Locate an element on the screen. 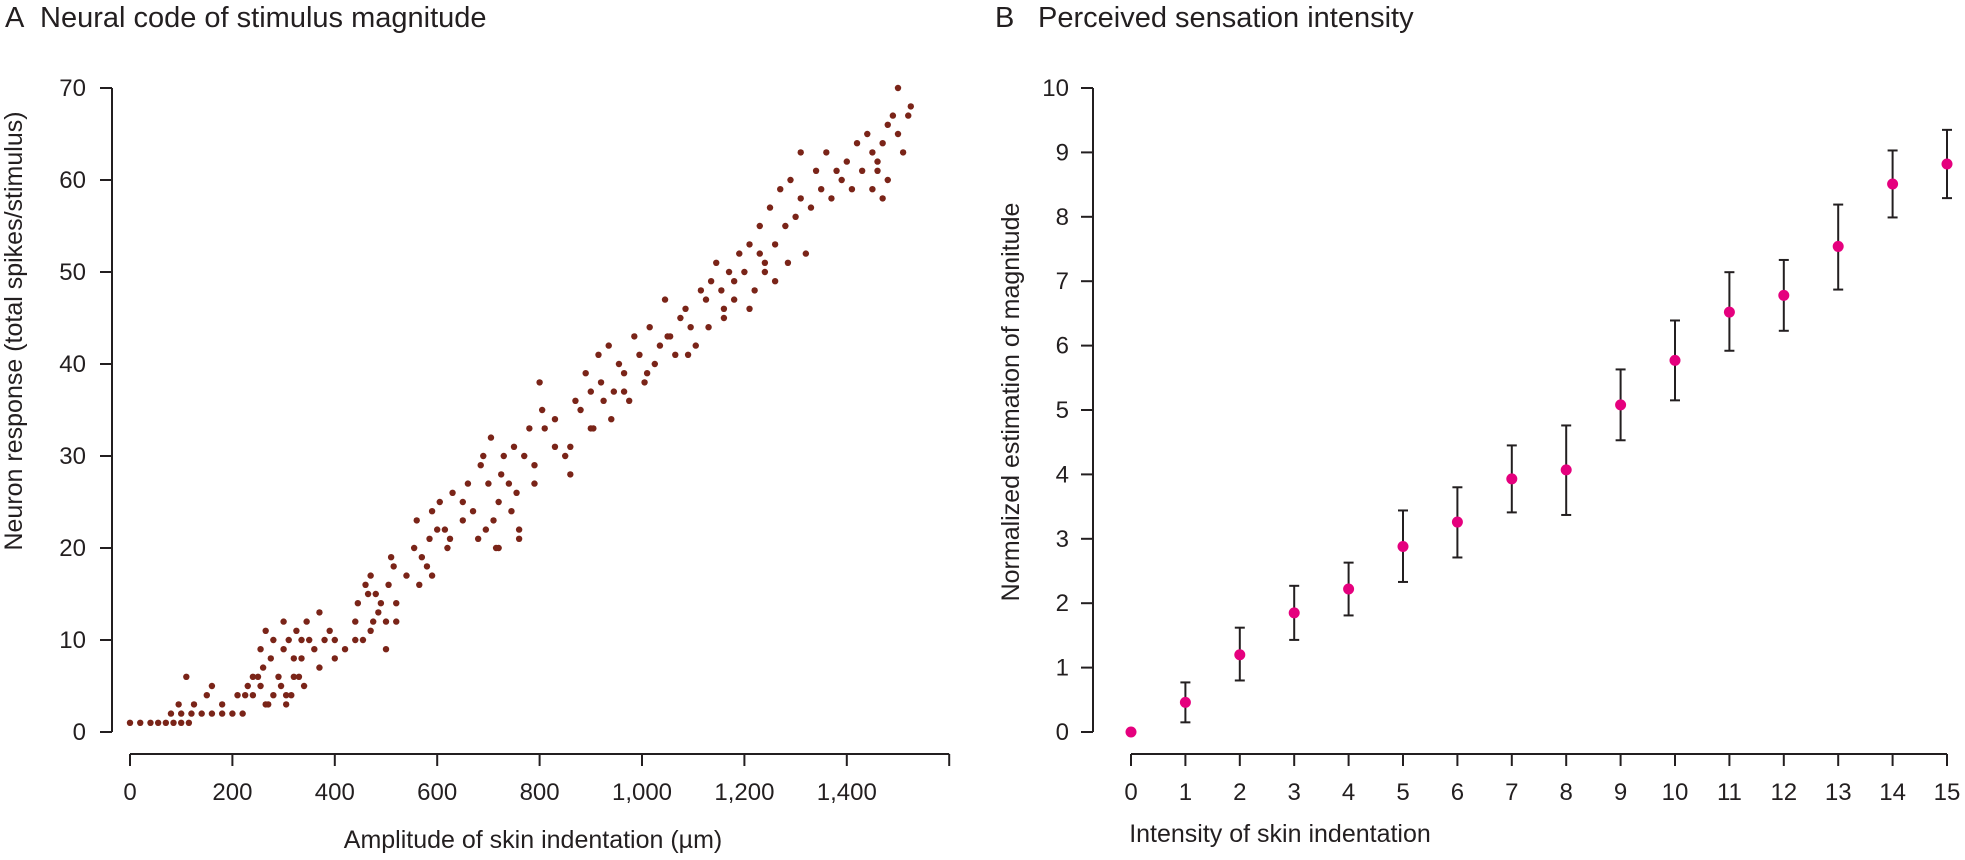 This screenshot has height=860, width=1965. panel-b-y-tick-label: 3 is located at coordinates (1062, 539).